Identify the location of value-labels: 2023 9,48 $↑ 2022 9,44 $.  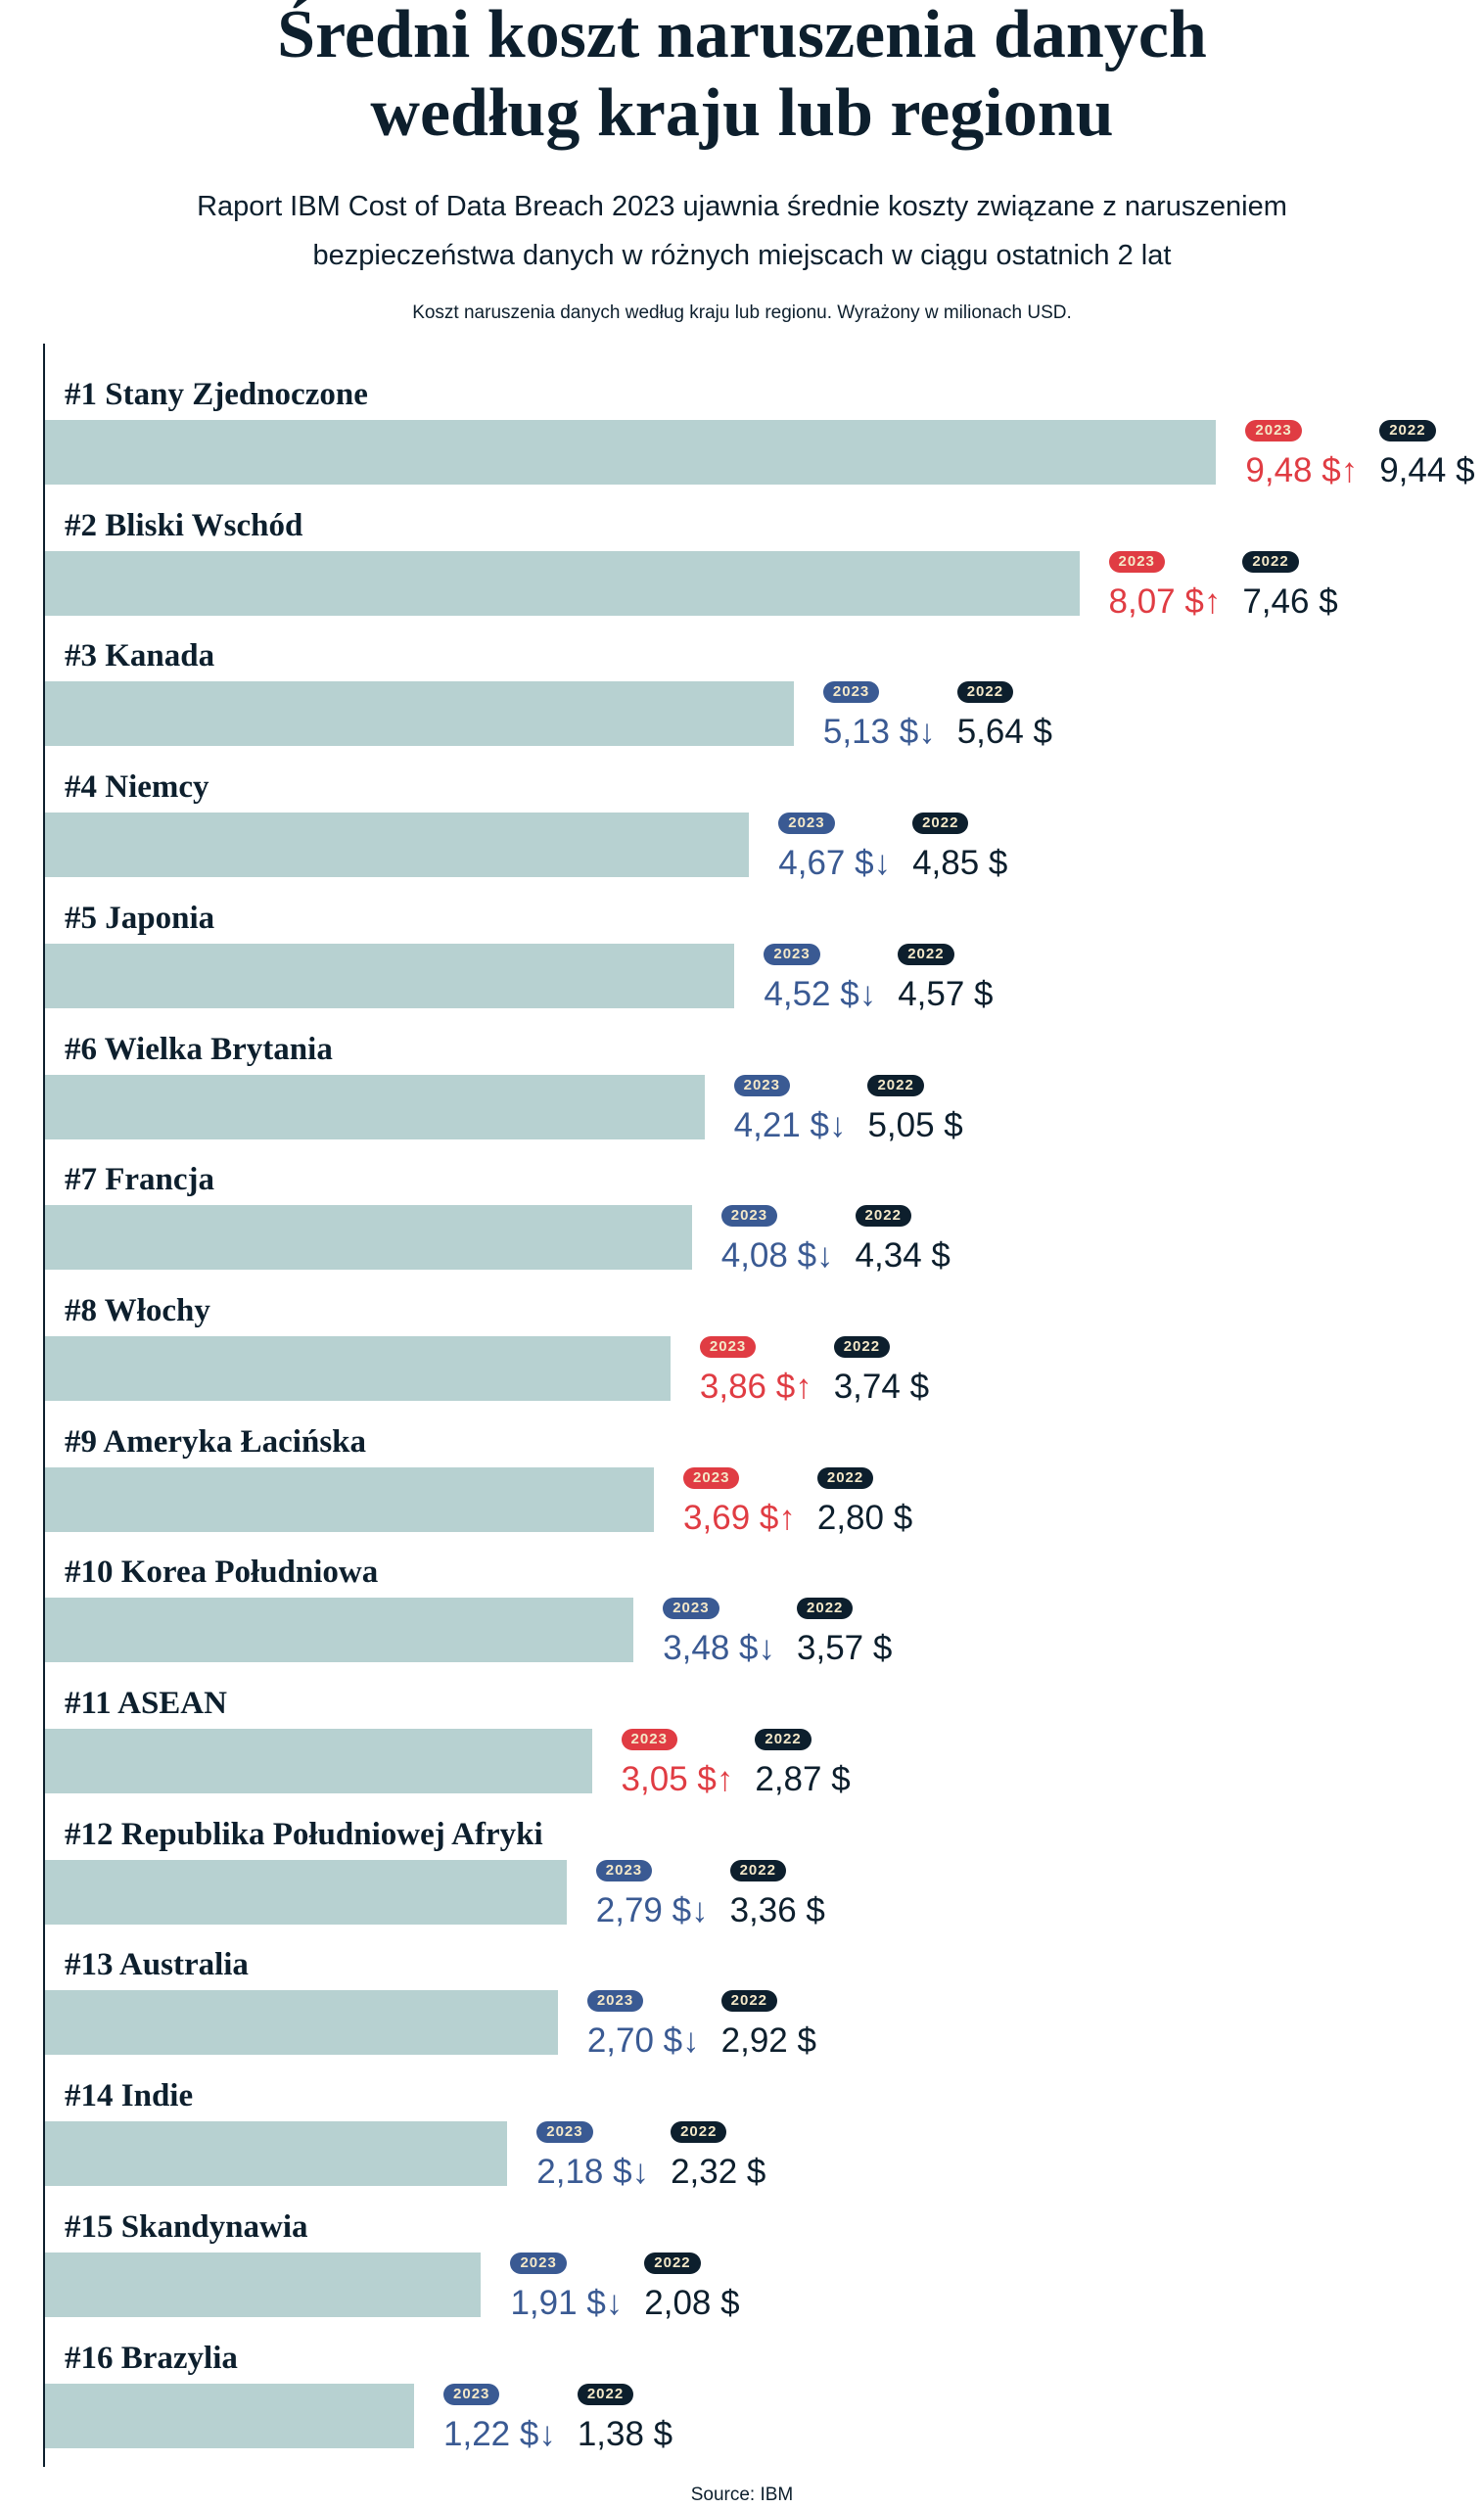
(1360, 456).